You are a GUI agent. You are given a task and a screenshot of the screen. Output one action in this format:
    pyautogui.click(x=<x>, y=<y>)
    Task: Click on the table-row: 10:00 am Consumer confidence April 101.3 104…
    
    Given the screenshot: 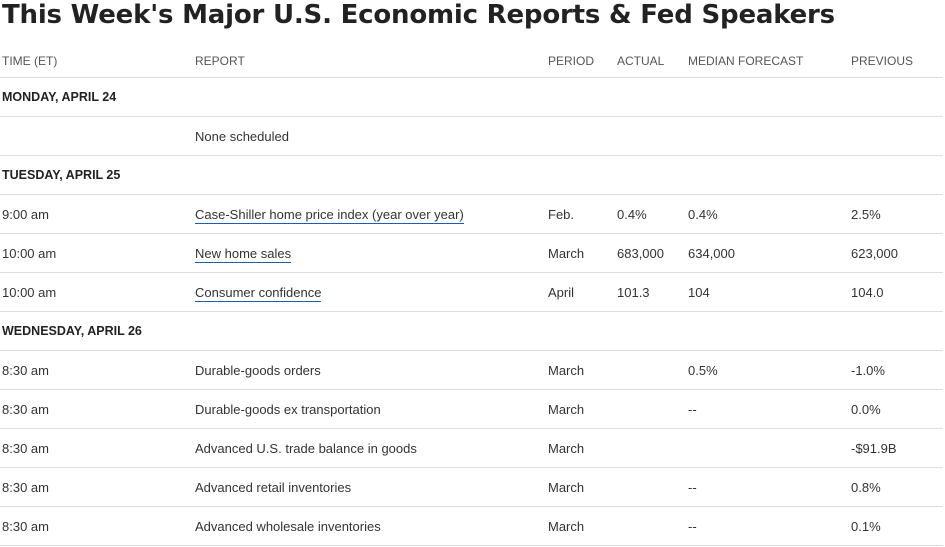 What is the action you would take?
    pyautogui.click(x=471, y=292)
    